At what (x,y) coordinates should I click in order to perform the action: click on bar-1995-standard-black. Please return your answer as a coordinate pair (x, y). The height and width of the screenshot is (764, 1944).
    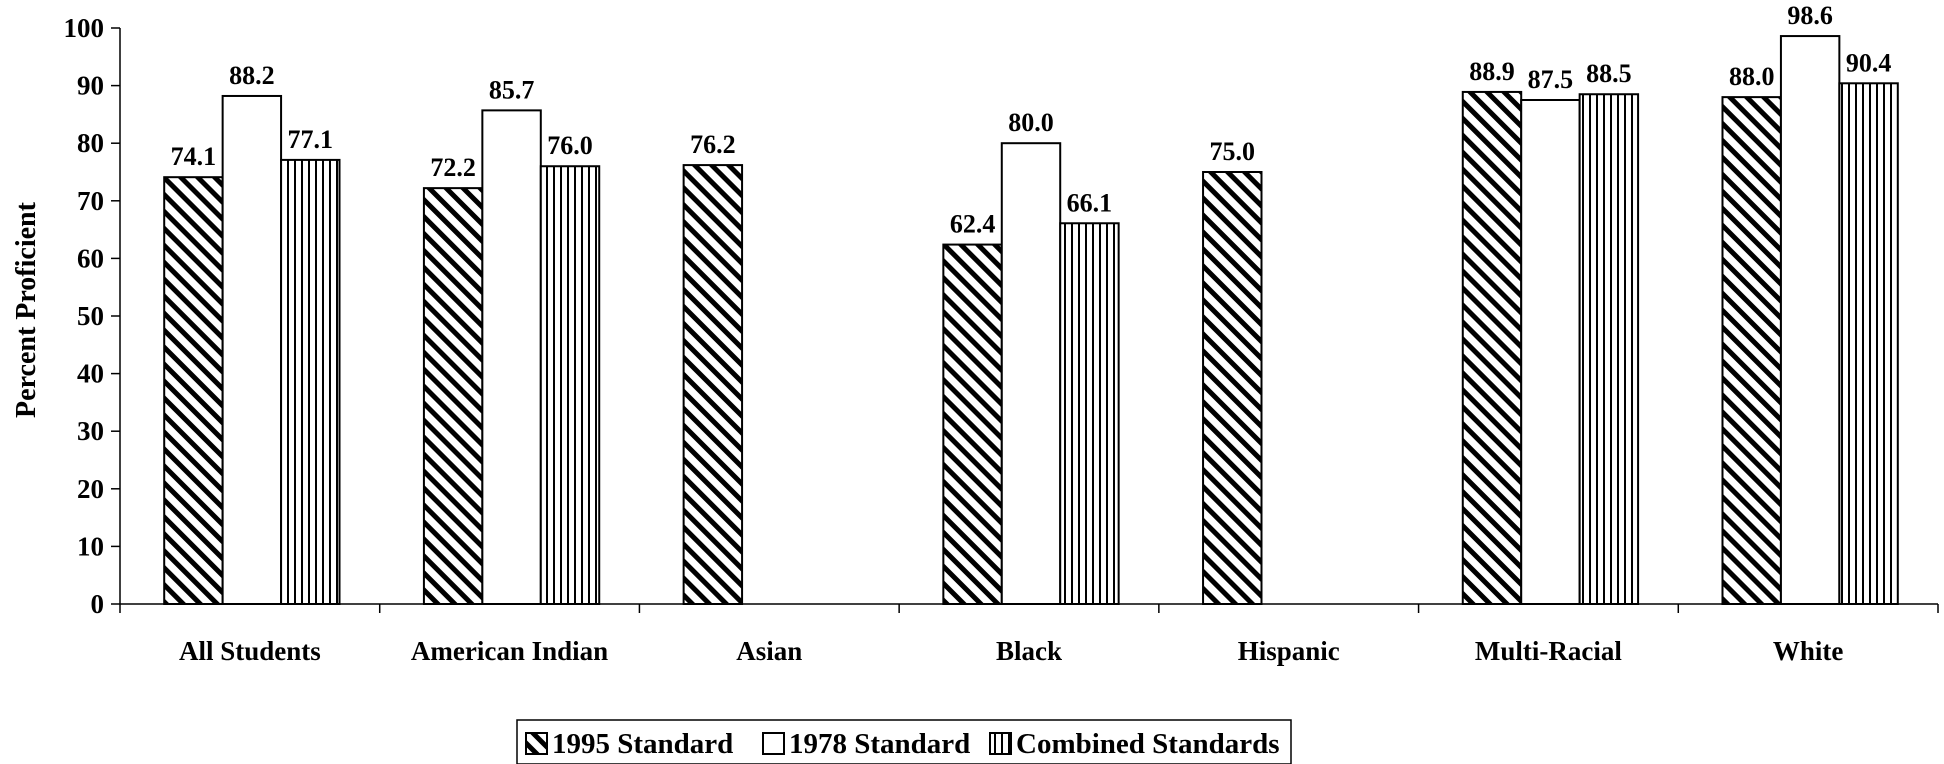
    Looking at the image, I should click on (972, 424).